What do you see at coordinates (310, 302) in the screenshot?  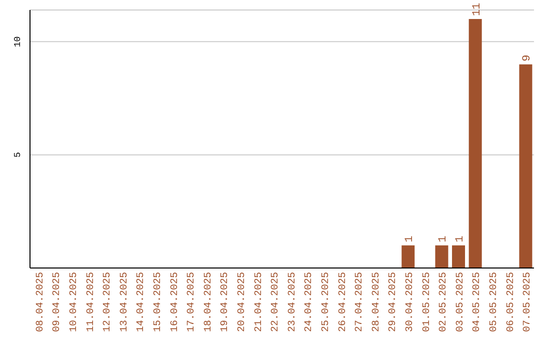 I see `x-tick-label: 24.04.2025` at bounding box center [310, 302].